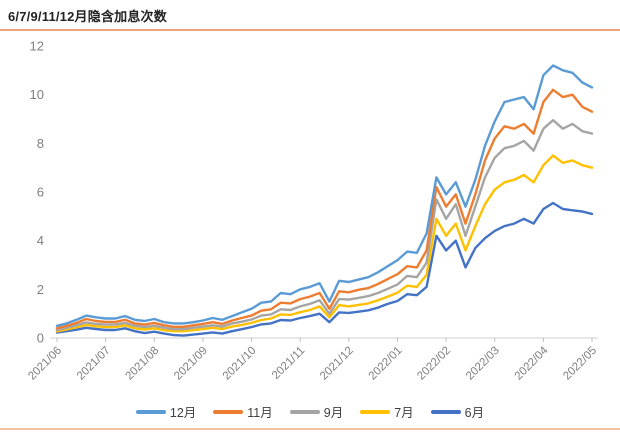  I want to click on legend-item-7月: 7月, so click(387, 411).